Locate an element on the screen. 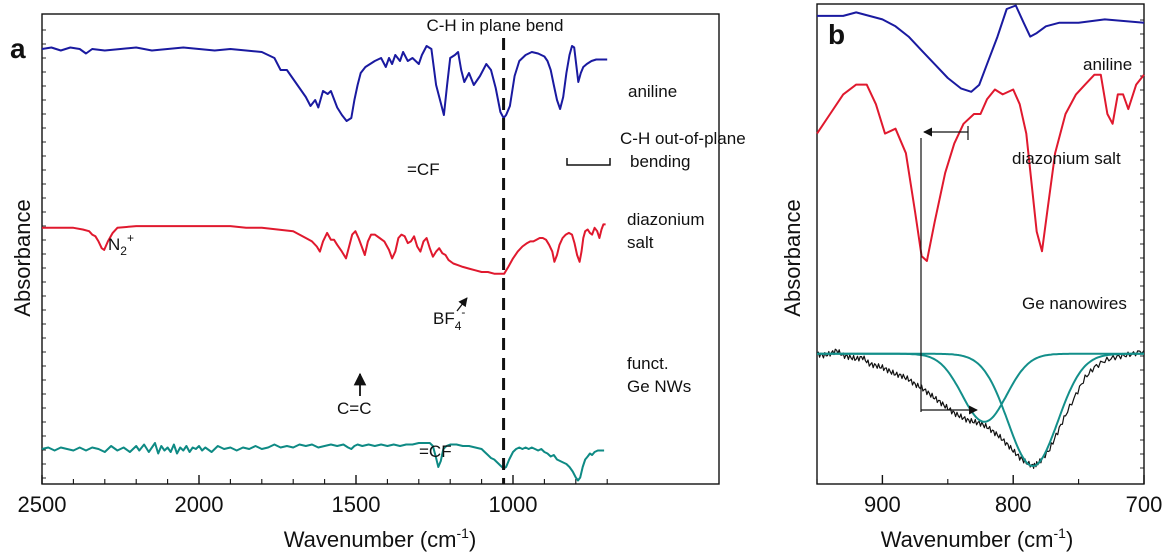 The width and height of the screenshot is (1163, 554). annotation-n2-sub: 2 is located at coordinates (123, 251).